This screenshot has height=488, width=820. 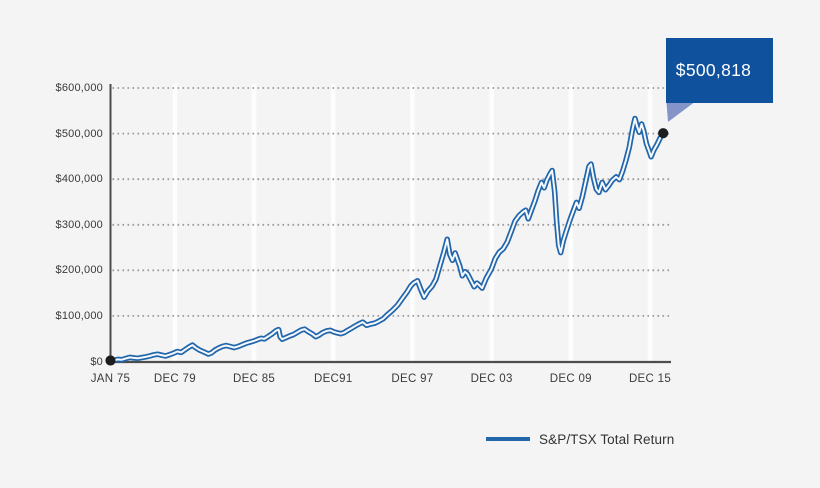 I want to click on y-tick-label: $200,000, so click(x=79, y=270).